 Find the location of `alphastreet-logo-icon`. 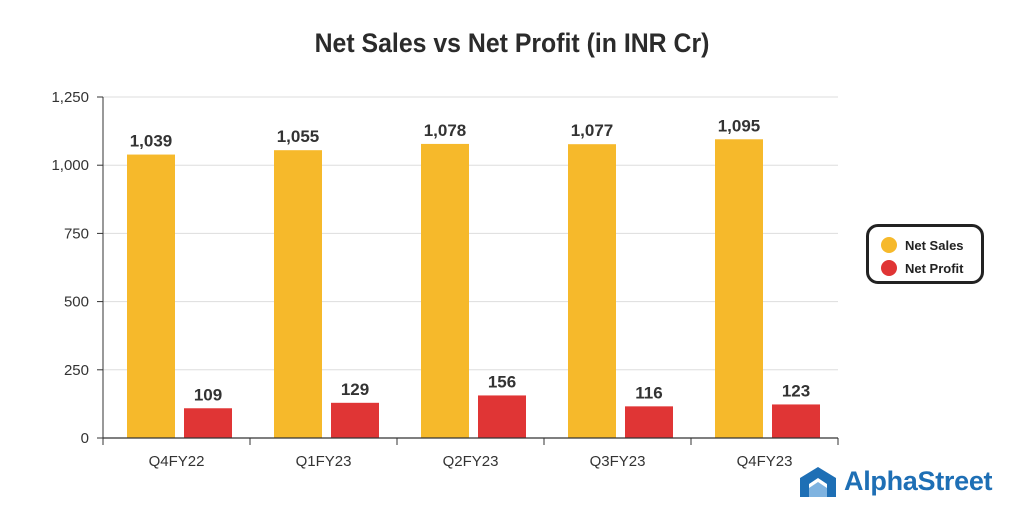

alphastreet-logo-icon is located at coordinates (818, 481).